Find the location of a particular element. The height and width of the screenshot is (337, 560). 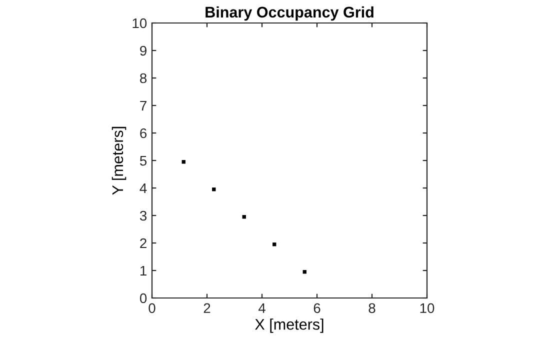

y-tick-label: 8 is located at coordinates (143, 78).